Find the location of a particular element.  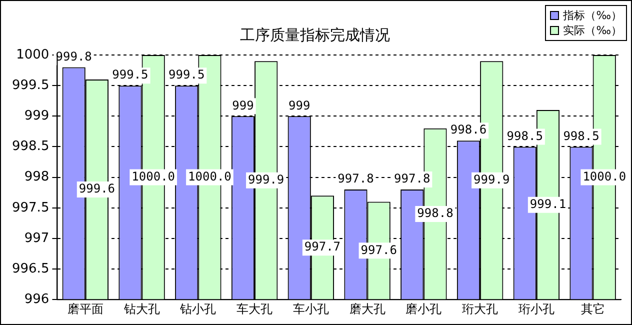

x-tick-label: 珩大孔 is located at coordinates (480, 309).